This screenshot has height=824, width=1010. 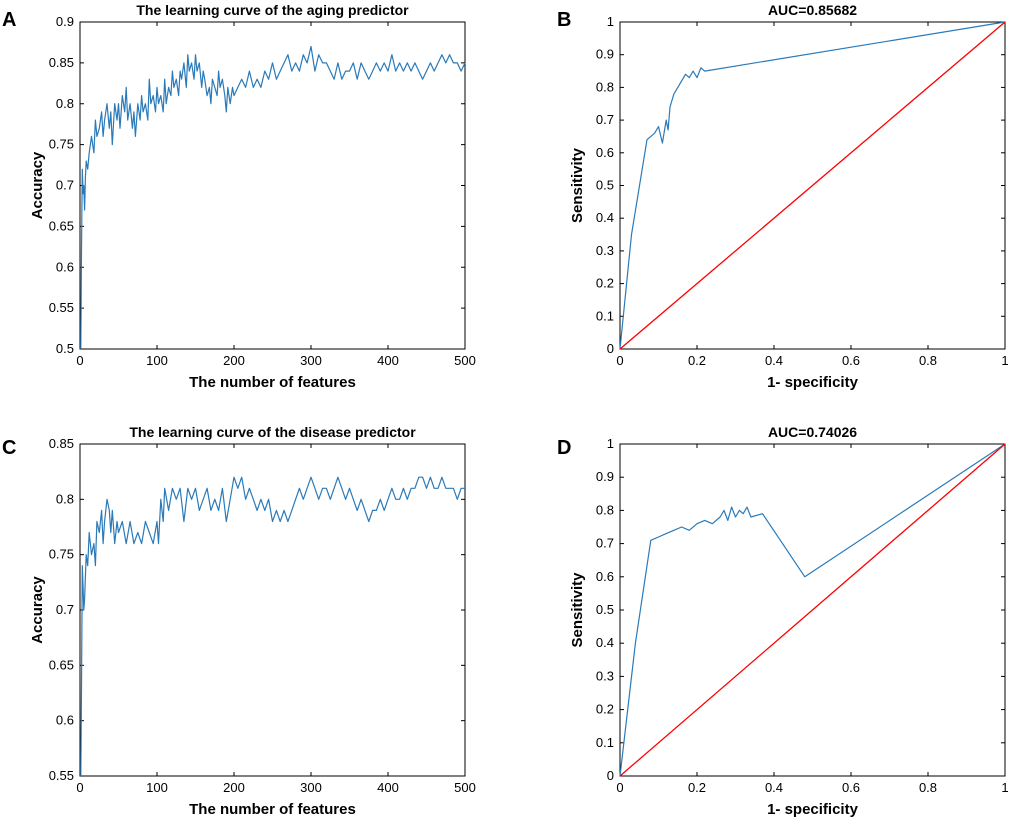 What do you see at coordinates (812, 432) in the screenshot?
I see `chart-title: AUC=0.74026` at bounding box center [812, 432].